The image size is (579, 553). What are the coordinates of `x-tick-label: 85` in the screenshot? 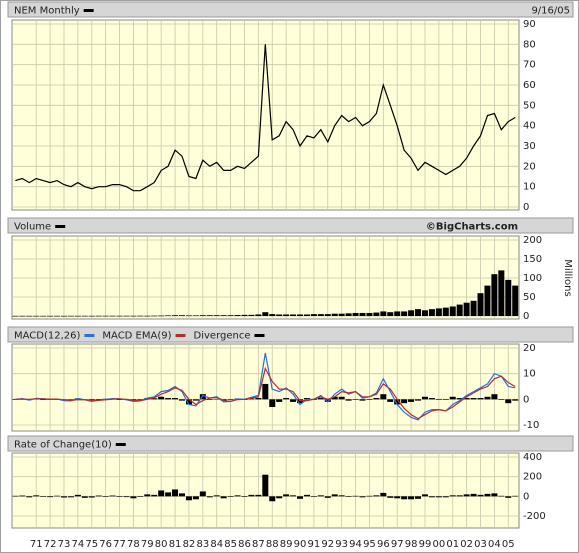 It's located at (230, 544).